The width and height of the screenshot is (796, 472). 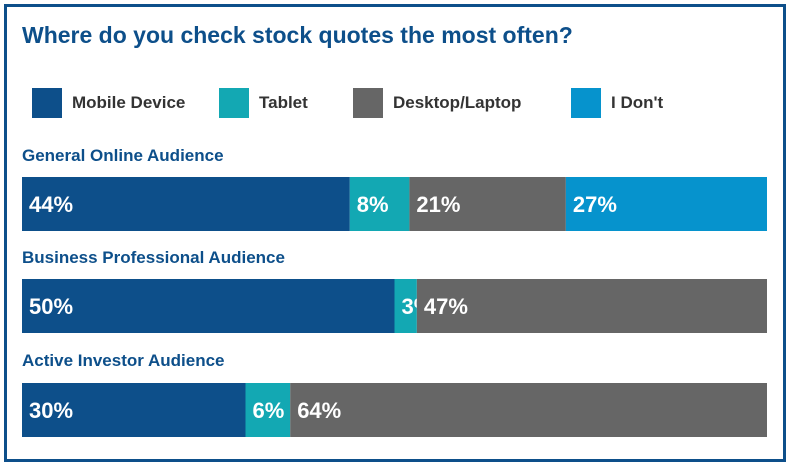 What do you see at coordinates (51, 410) in the screenshot?
I see `data-label-active-investor-audience-mobile-device: 30%` at bounding box center [51, 410].